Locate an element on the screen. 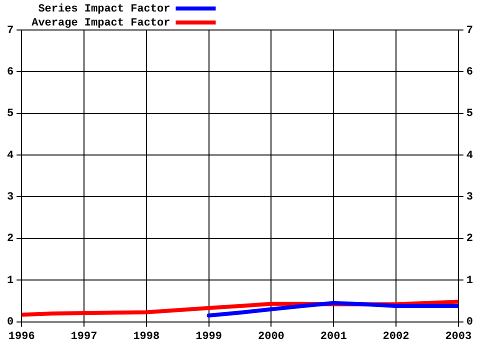 The width and height of the screenshot is (480, 350). x-tick-label: 2002 is located at coordinates (396, 337).